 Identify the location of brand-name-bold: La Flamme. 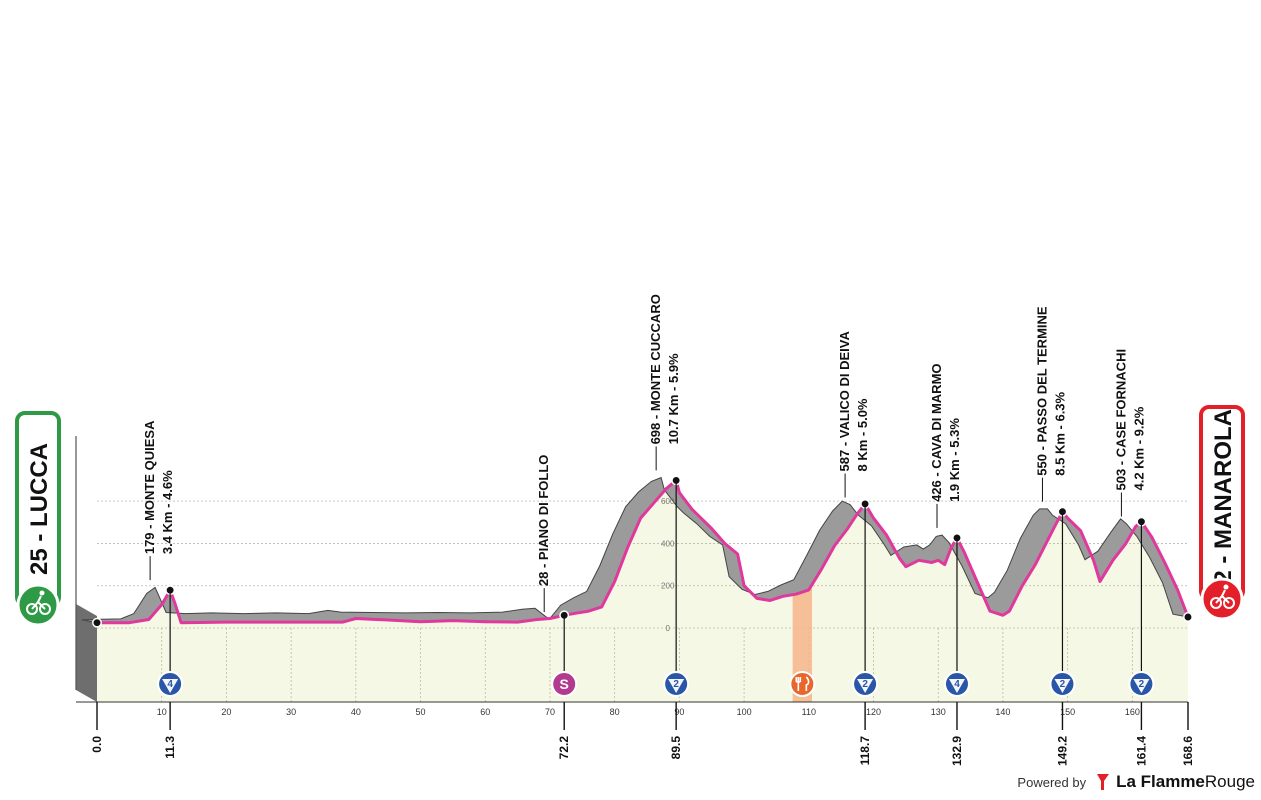
(1160, 781).